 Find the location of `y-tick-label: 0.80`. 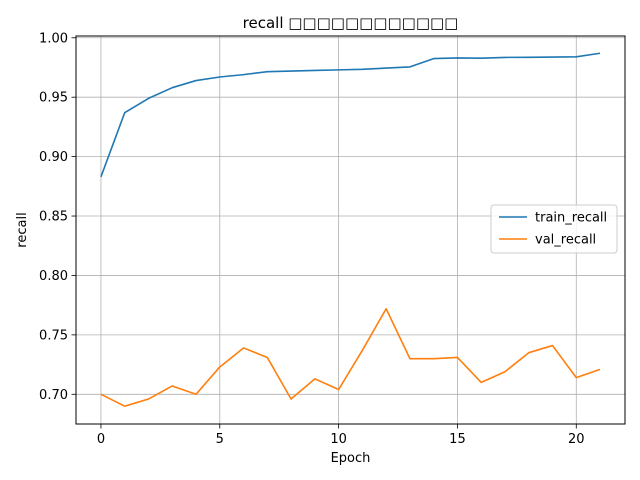

y-tick-label: 0.80 is located at coordinates (53, 276).